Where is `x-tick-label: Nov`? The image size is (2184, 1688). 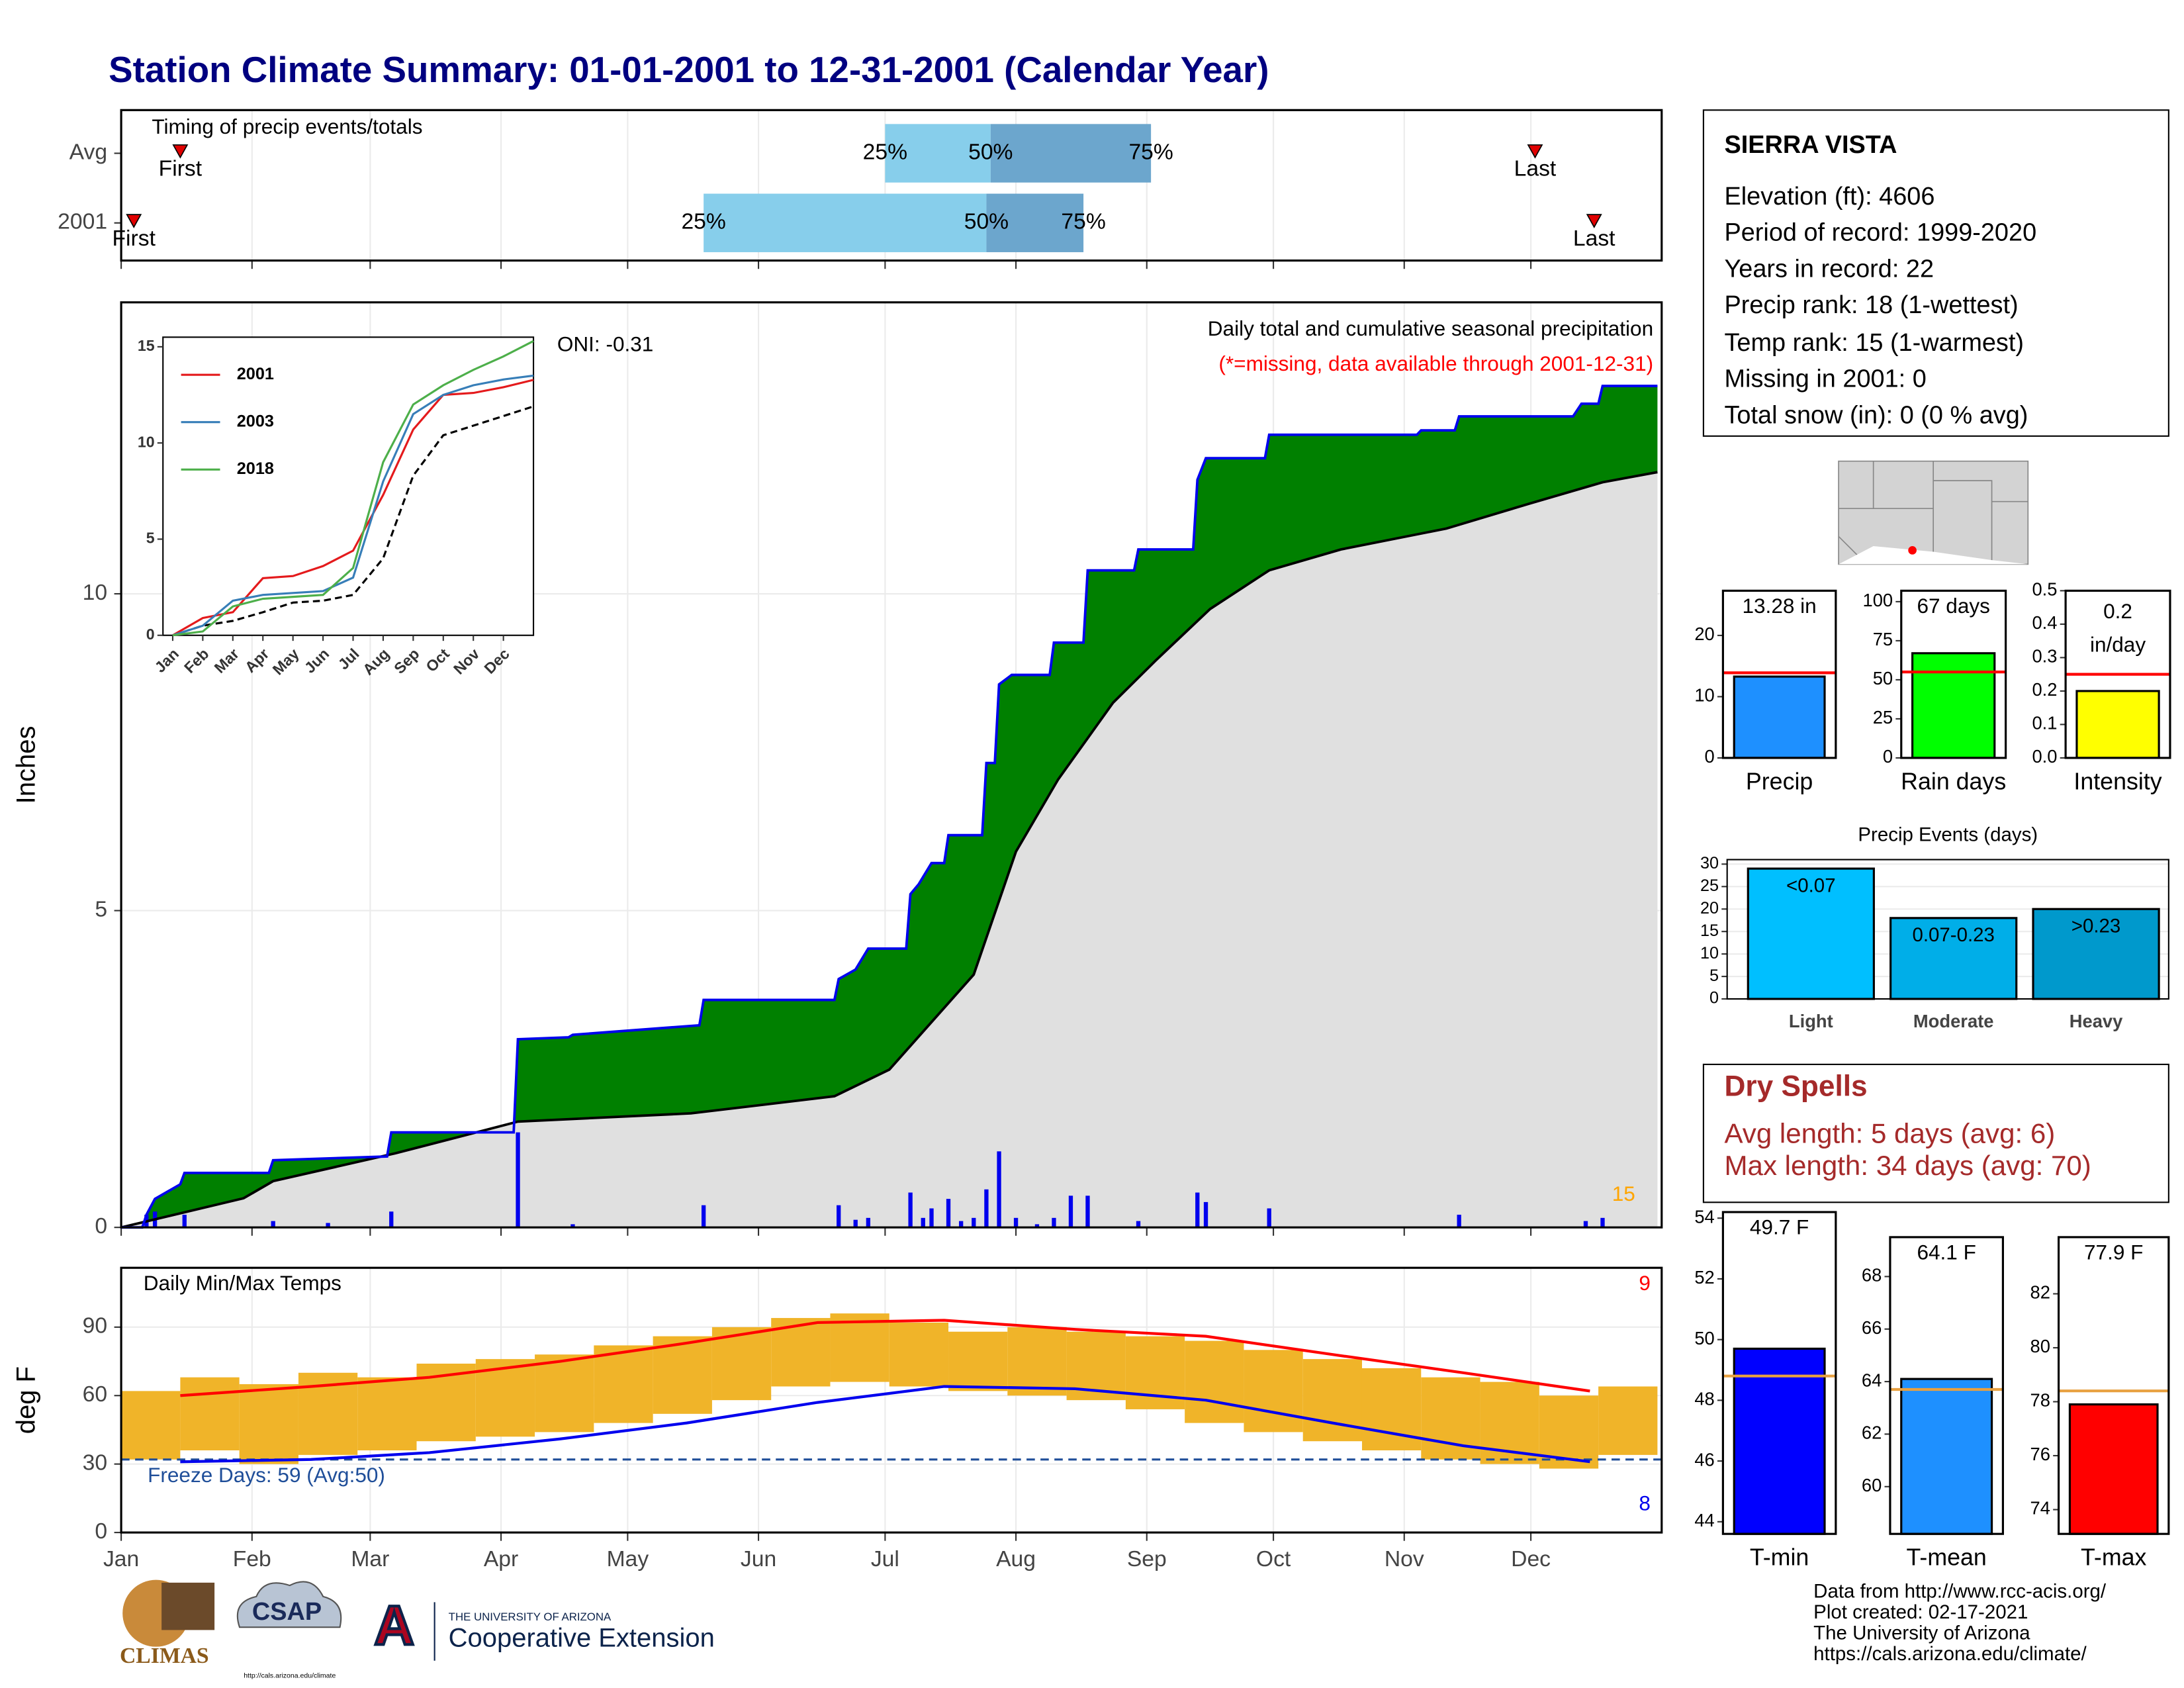 x-tick-label: Nov is located at coordinates (1405, 1559).